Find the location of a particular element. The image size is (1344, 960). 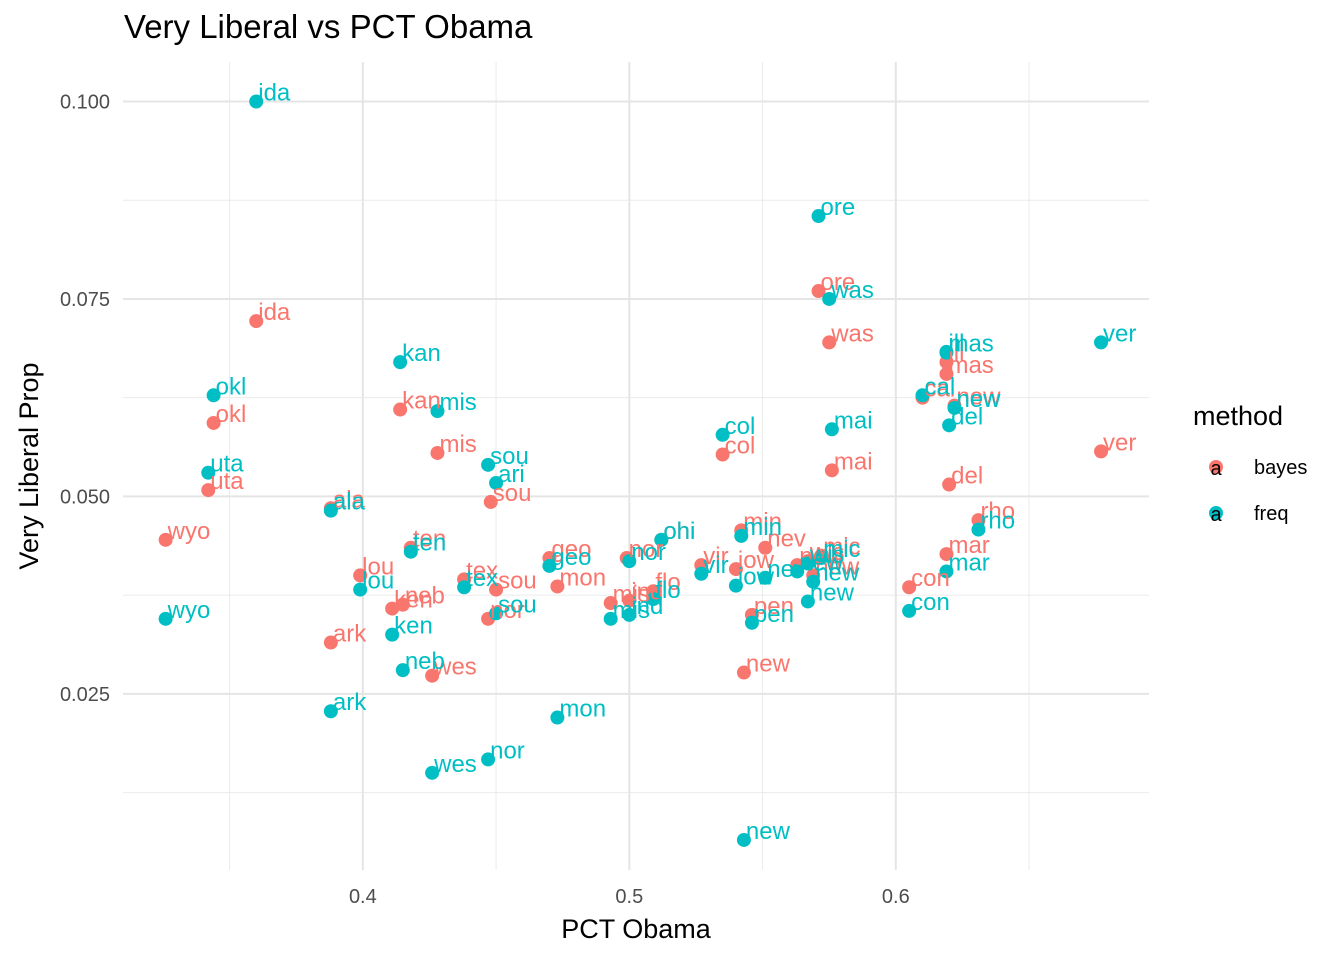

data-label: pen is located at coordinates (774, 614).